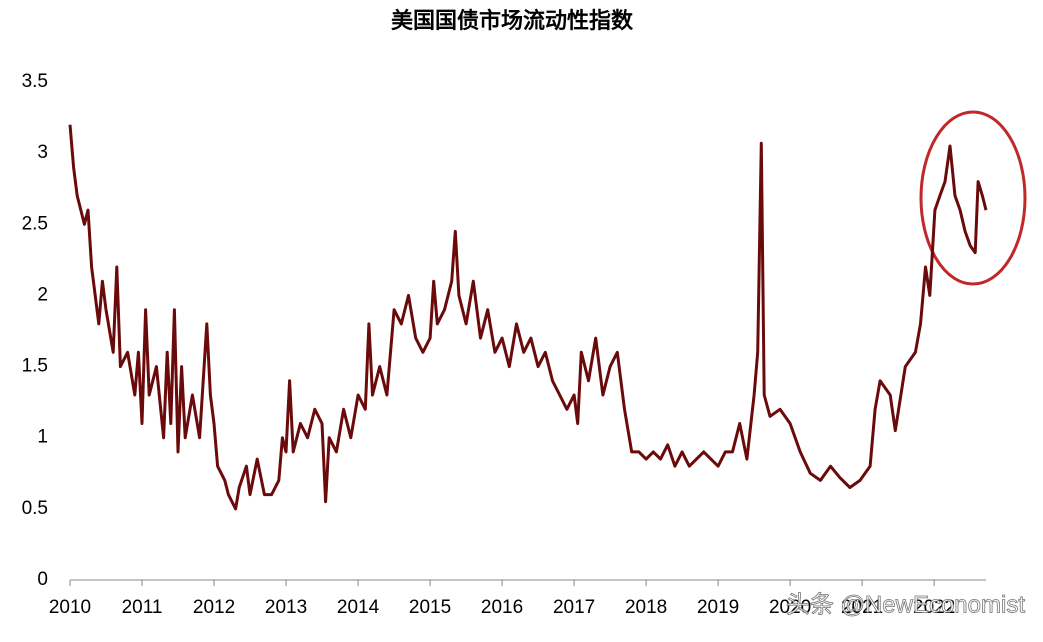 This screenshot has height=642, width=1043. I want to click on y-tick-label: 0, so click(42, 579).